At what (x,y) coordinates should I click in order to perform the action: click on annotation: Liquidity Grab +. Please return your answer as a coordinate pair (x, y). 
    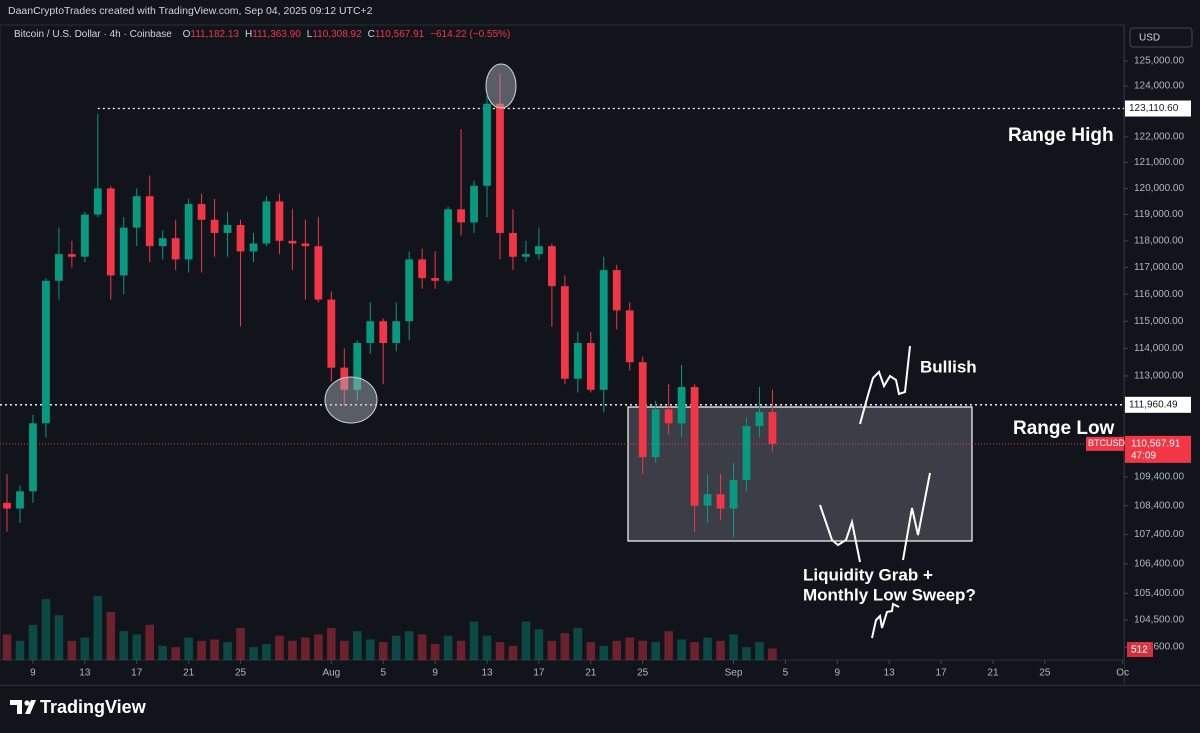
    Looking at the image, I should click on (868, 574).